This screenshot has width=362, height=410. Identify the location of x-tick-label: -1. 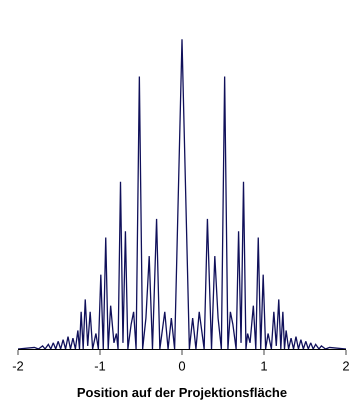
(100, 366).